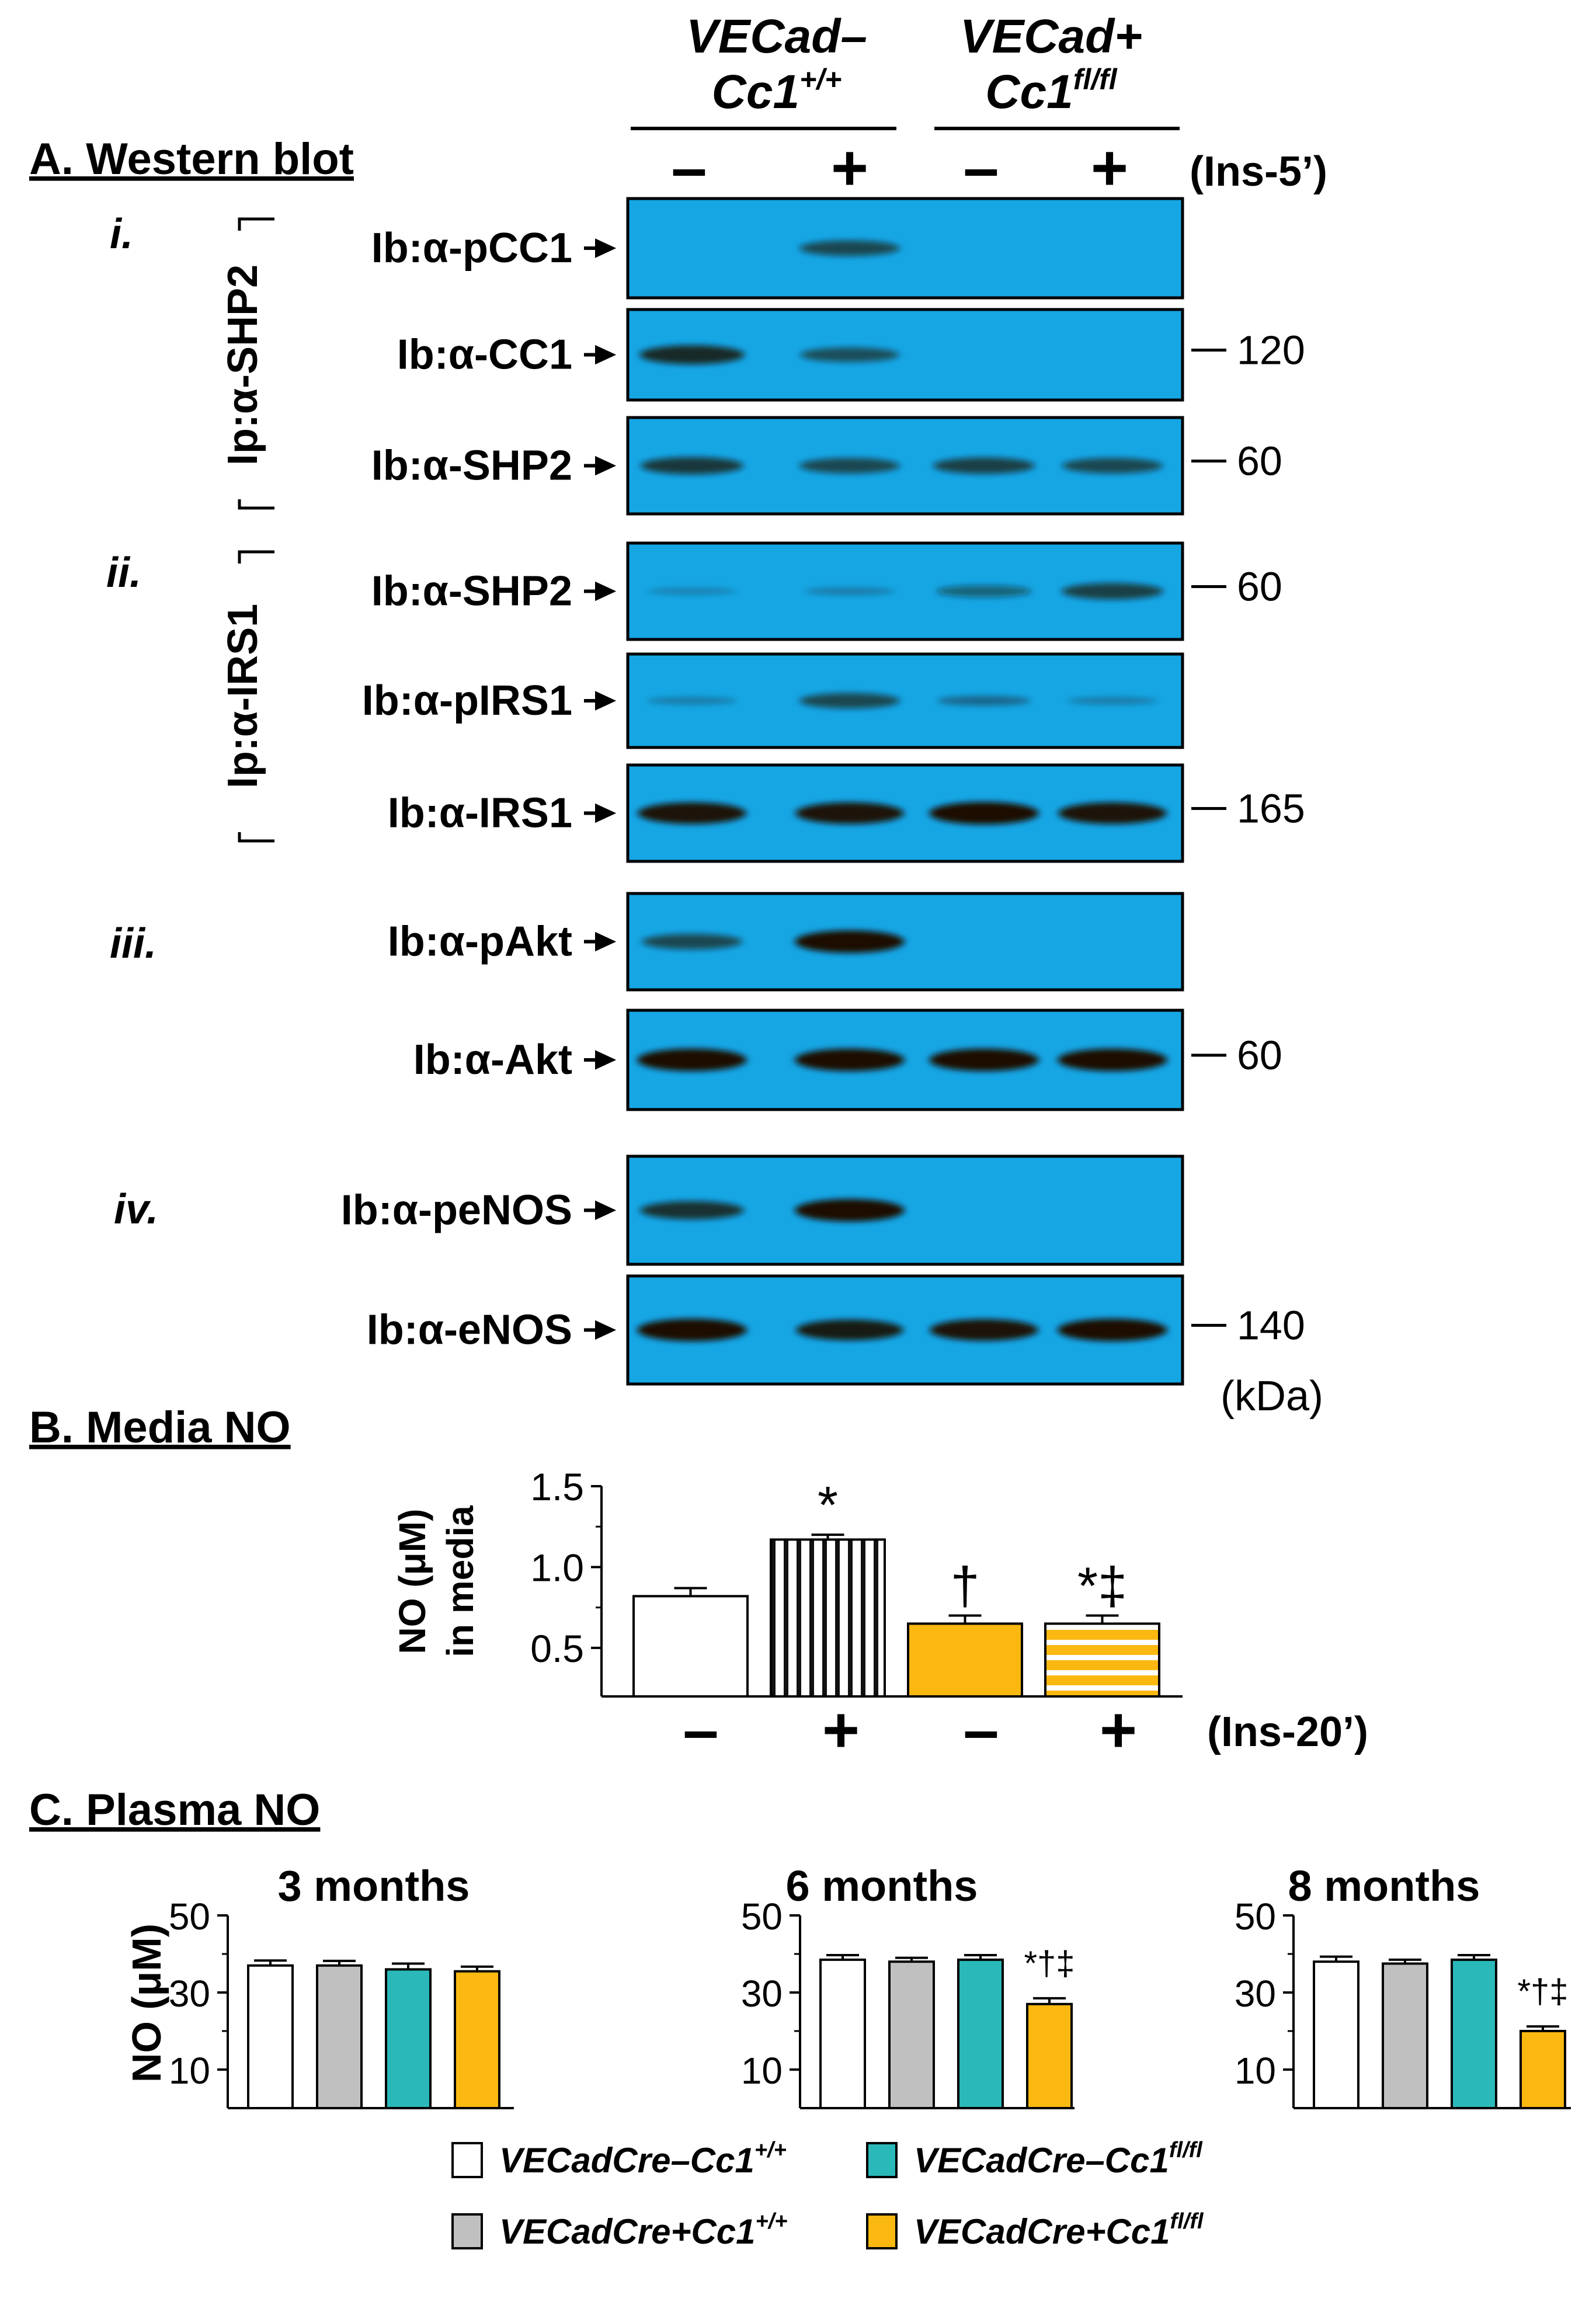 The height and width of the screenshot is (2302, 1596). I want to click on ip-label-irs1: Ip:α-IRS1, so click(243, 696).